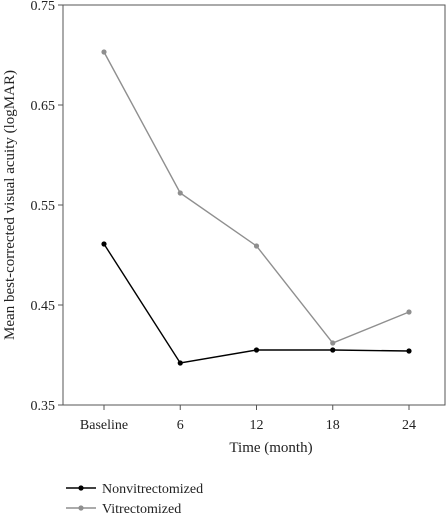  Describe the element at coordinates (134, 498) in the screenshot. I see `legend: Nonvitrectomized Vitrectomized` at that location.